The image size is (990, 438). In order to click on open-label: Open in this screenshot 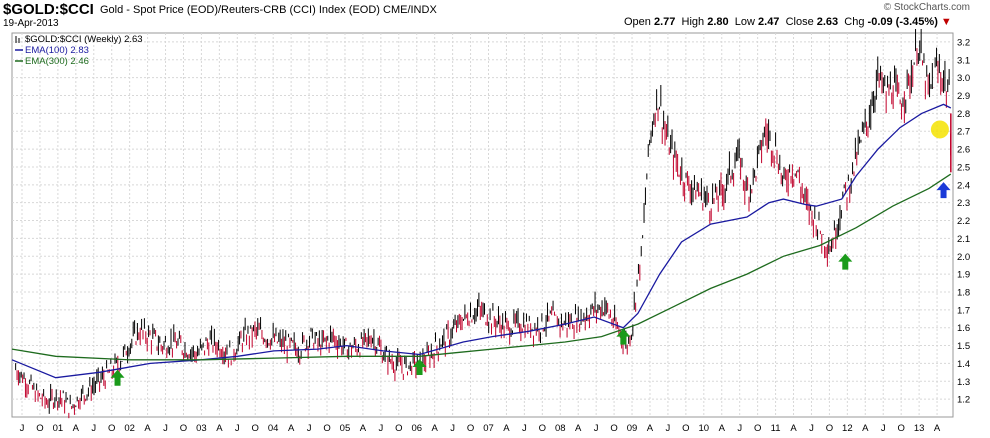, I will do `click(637, 22)`.